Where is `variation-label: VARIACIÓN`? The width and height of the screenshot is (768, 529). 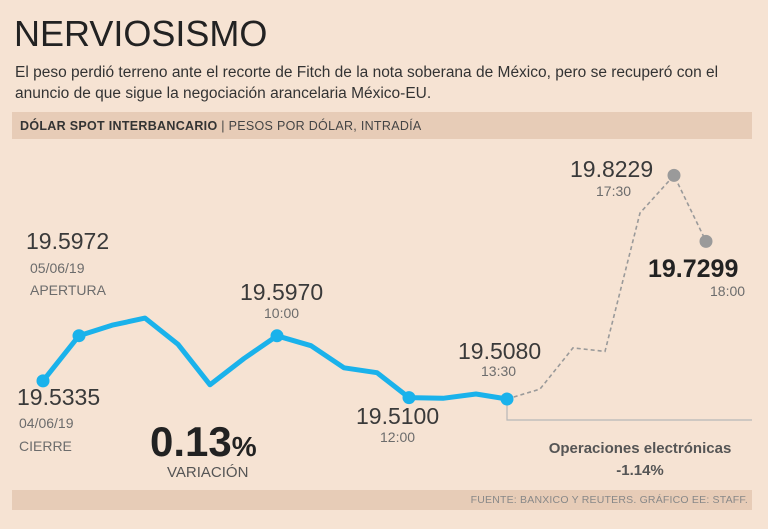 variation-label: VARIACIÓN is located at coordinates (208, 472).